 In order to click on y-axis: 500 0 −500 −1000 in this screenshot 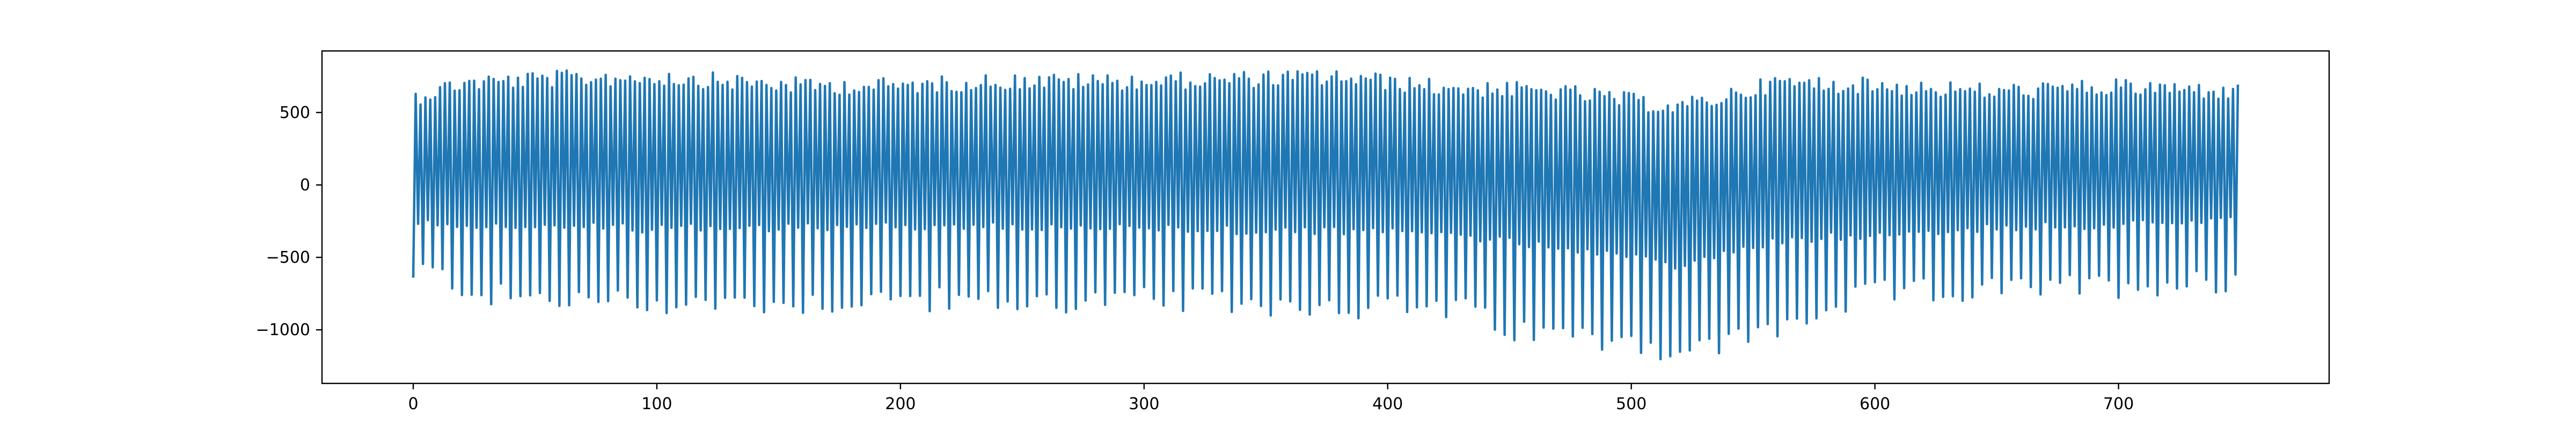, I will do `click(289, 221)`.